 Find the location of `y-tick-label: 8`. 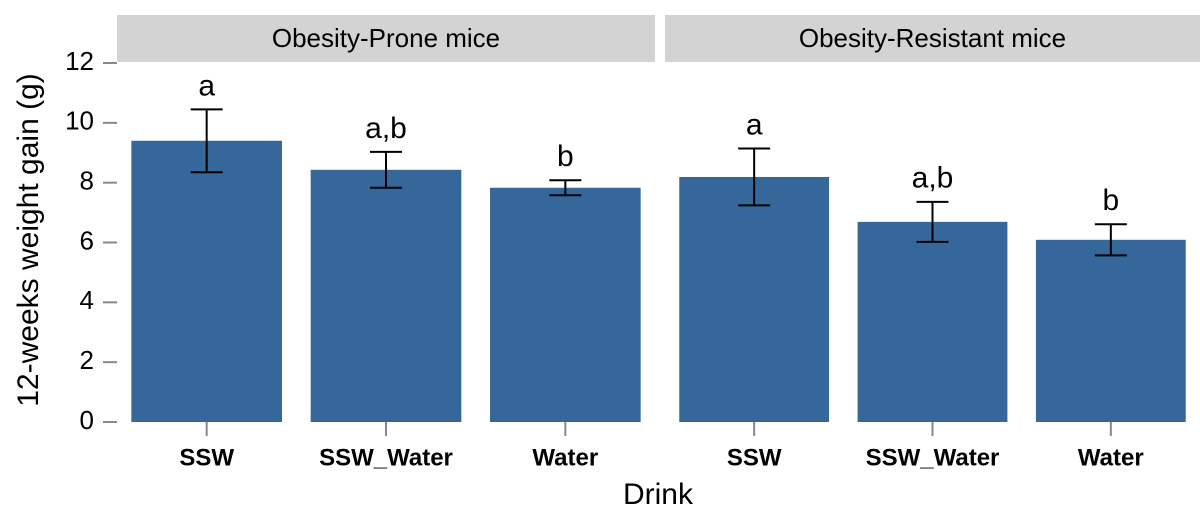

y-tick-label: 8 is located at coordinates (87, 181).